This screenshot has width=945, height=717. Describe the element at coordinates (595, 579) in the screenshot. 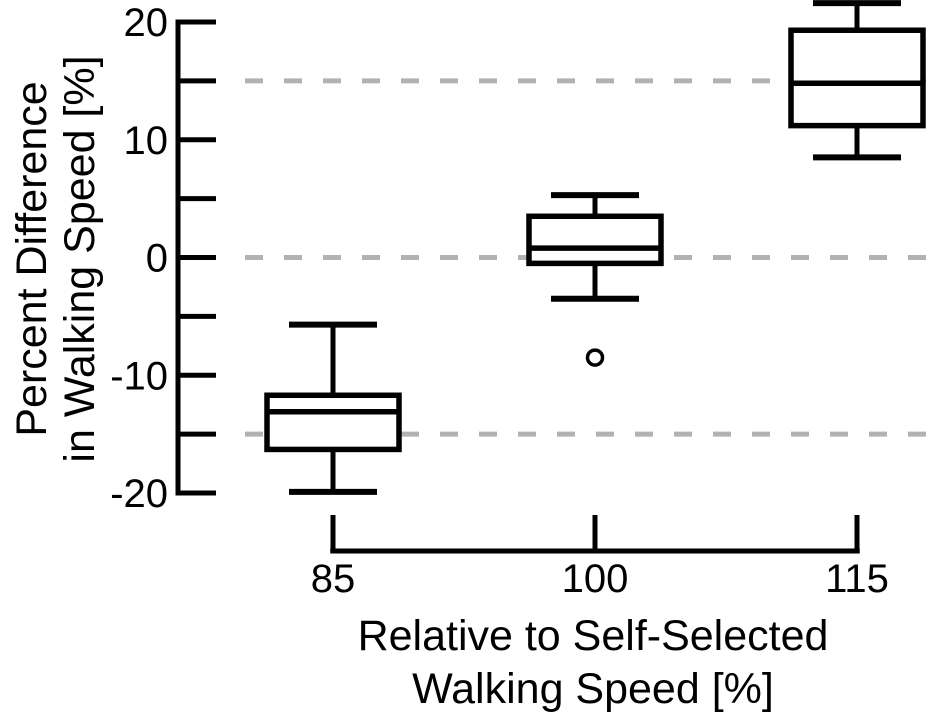

I see `x-tick-label-100: 100` at that location.